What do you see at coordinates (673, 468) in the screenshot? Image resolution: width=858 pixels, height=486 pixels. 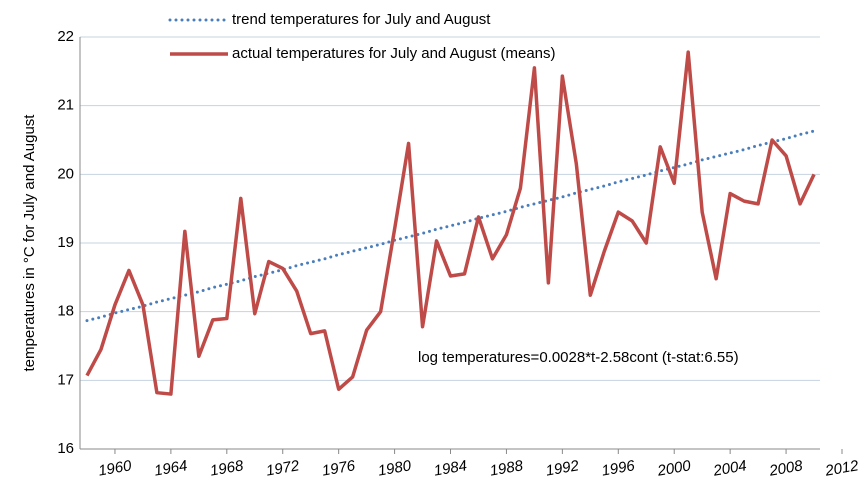 I see `x-tick-label: 2000` at bounding box center [673, 468].